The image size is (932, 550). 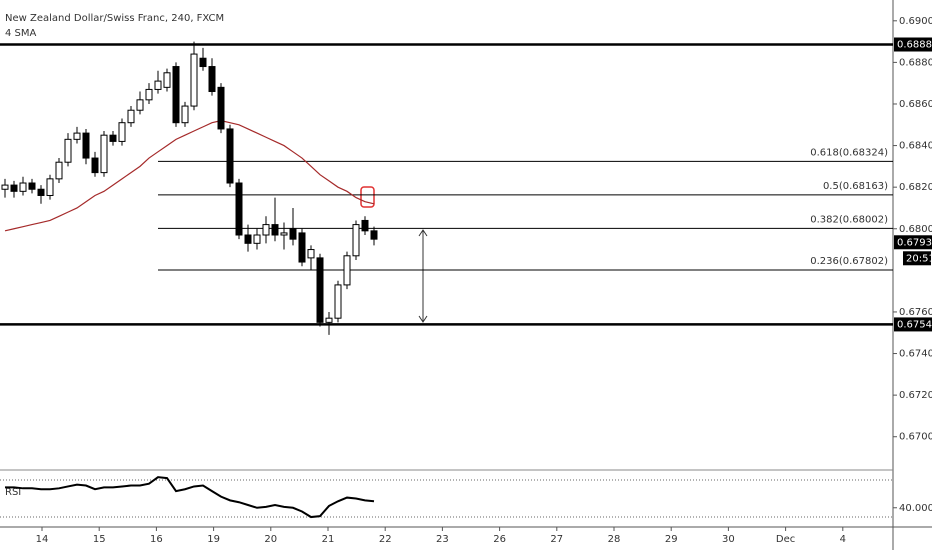 I want to click on highlight-box, so click(x=367, y=197).